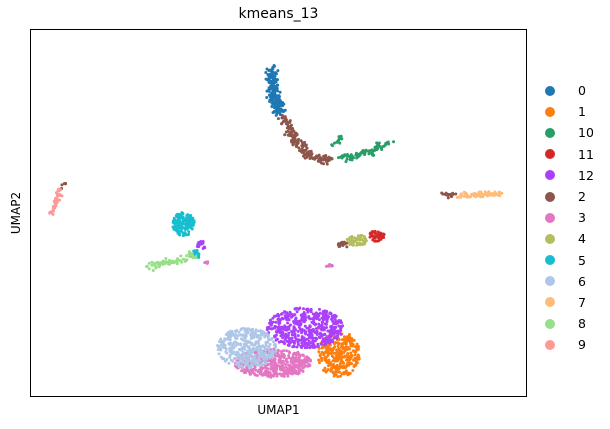 The height and width of the screenshot is (429, 610). I want to click on legend-item-3: 3, so click(569, 217).